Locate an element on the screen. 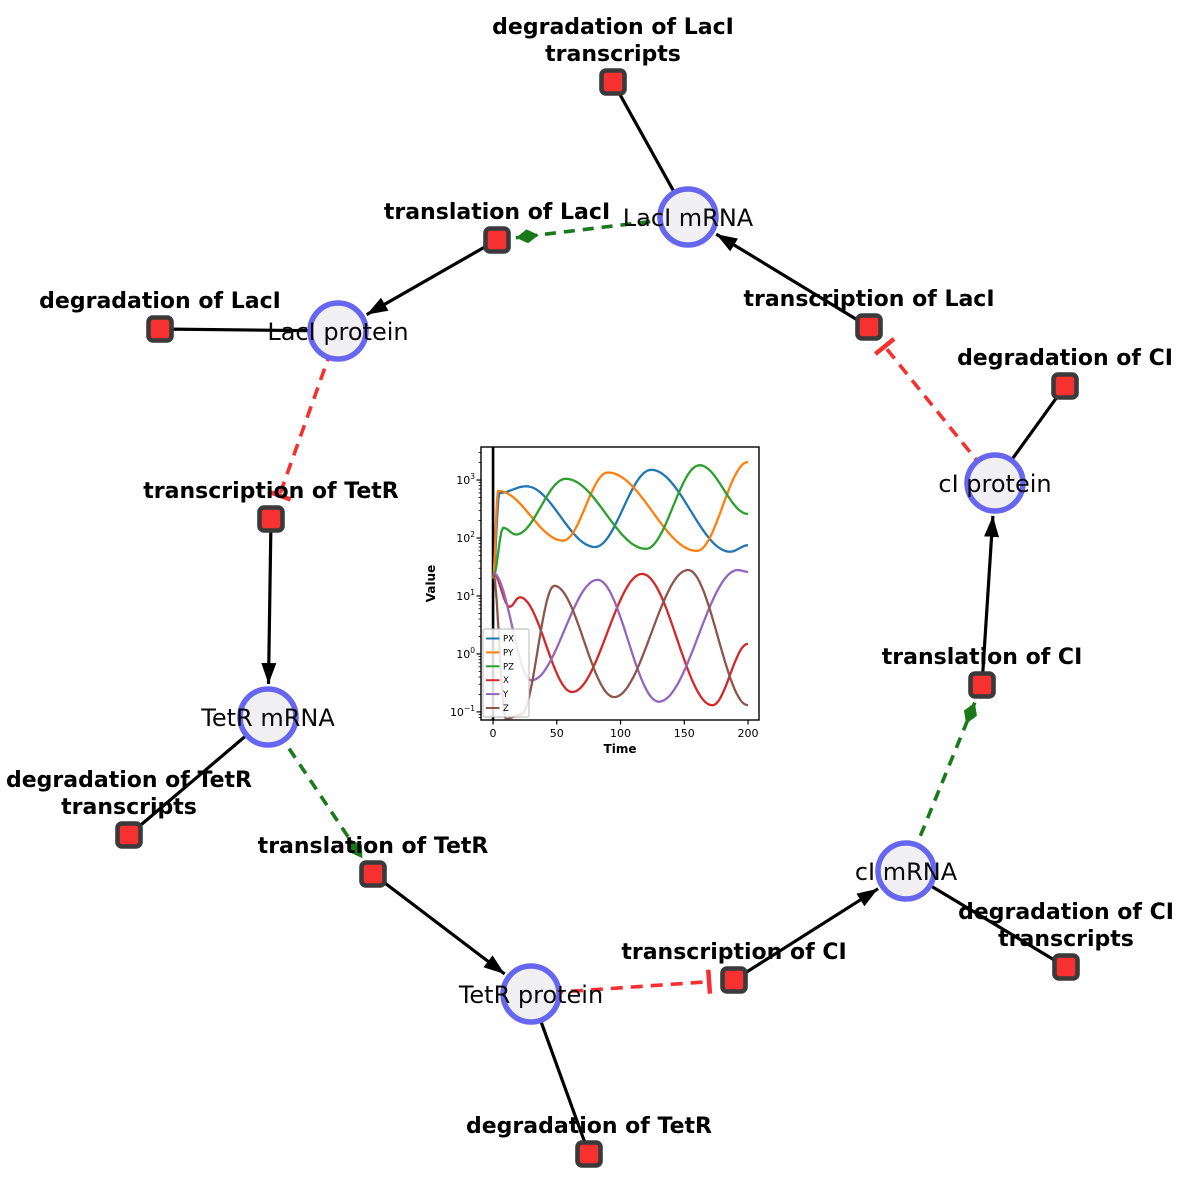  chart-legend: PX PY PZ XYZ is located at coordinates (506, 673).